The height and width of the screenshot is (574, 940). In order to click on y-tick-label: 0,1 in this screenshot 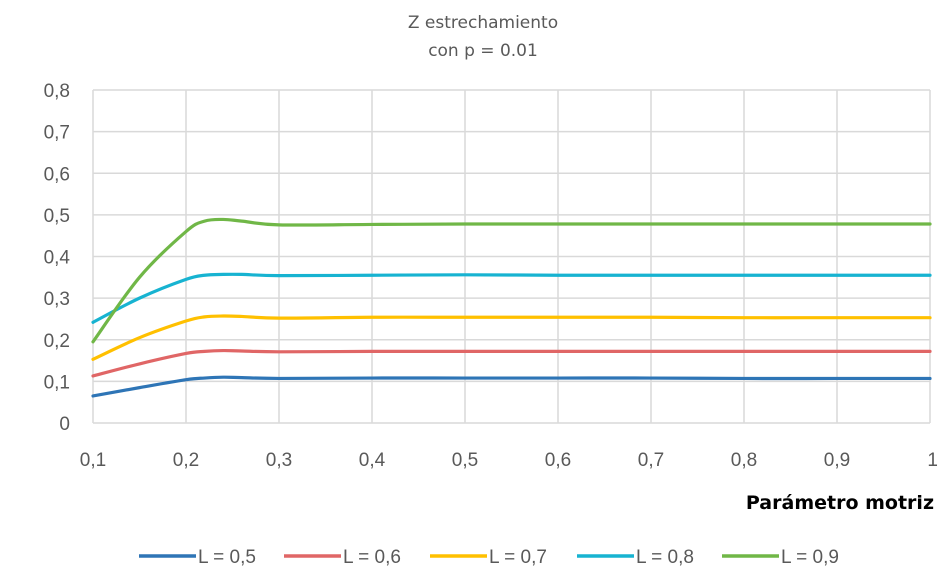, I will do `click(57, 382)`.